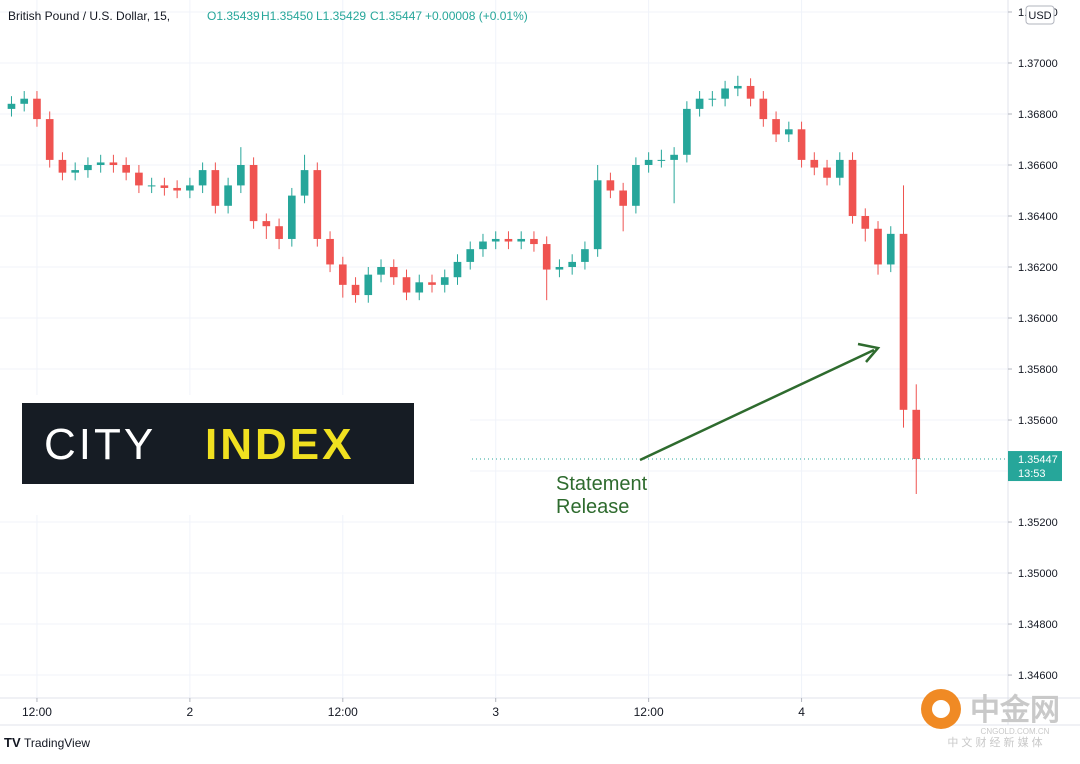  What do you see at coordinates (1038, 523) in the screenshot?
I see `y-tick-label: 1.35200` at bounding box center [1038, 523].